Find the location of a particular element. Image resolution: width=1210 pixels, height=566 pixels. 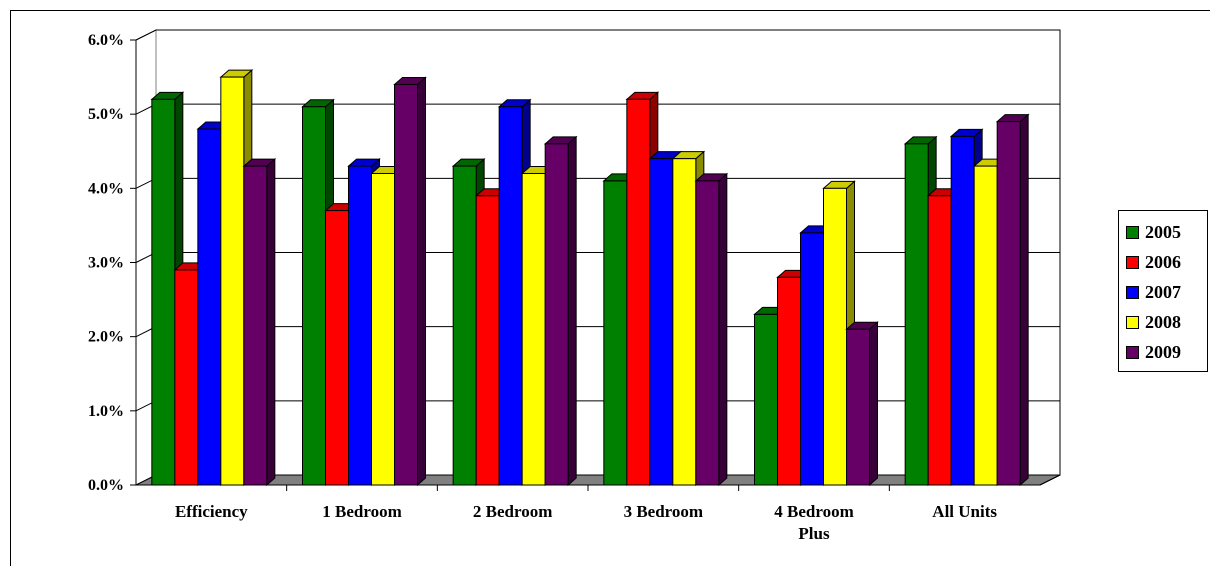

legend: 2005 2006 2007 2008 2009 is located at coordinates (1163, 291).